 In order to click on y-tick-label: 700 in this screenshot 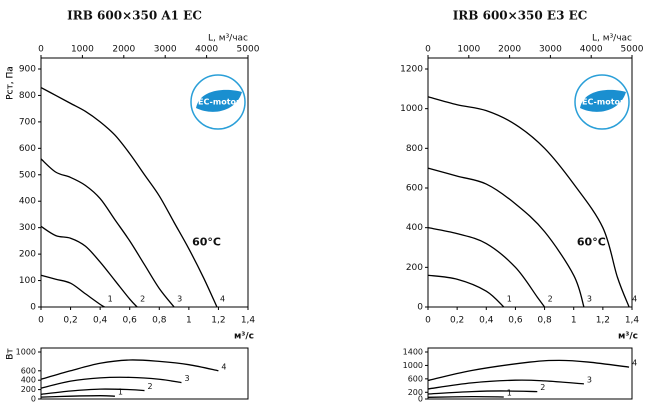, I will do `click(27, 122)`.